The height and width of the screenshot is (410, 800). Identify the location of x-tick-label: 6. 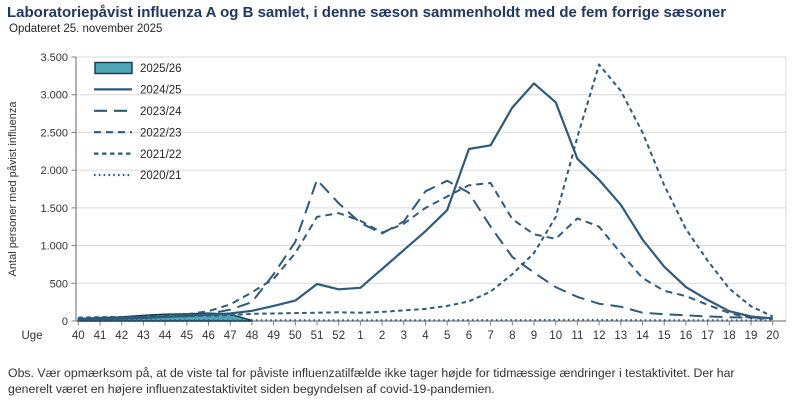
(469, 336).